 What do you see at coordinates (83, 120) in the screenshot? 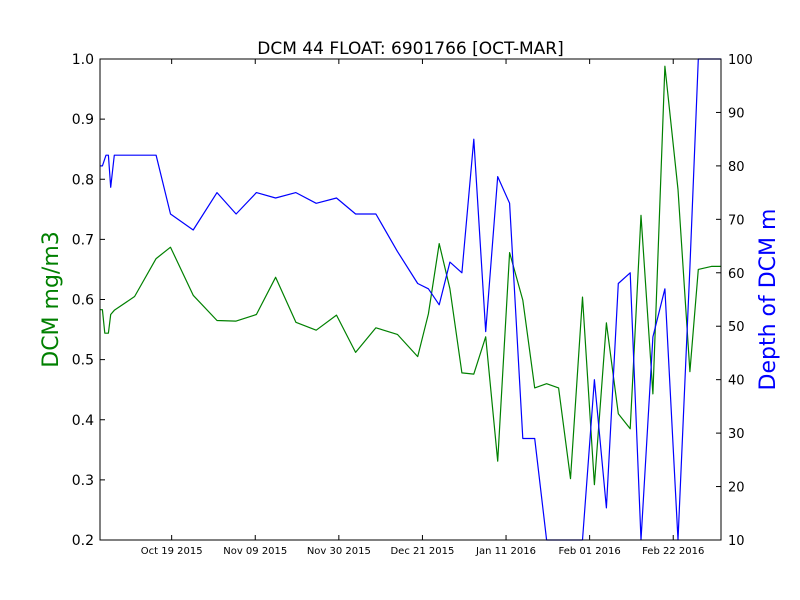
I see `y-left-tick-label: 0.9` at bounding box center [83, 120].